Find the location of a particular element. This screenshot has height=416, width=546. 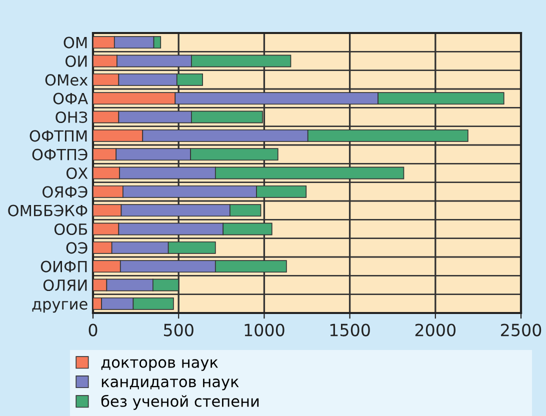

legend-label: докторов наук is located at coordinates (159, 365).